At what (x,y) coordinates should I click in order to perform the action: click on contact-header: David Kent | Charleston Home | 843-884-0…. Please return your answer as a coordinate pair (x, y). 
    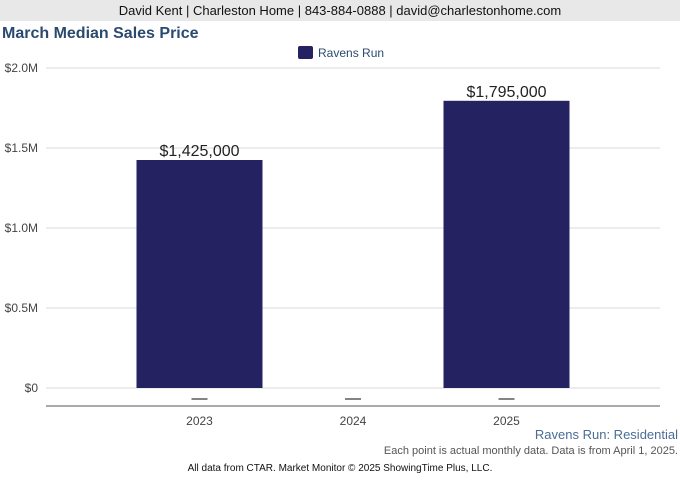
    Looking at the image, I should click on (340, 10).